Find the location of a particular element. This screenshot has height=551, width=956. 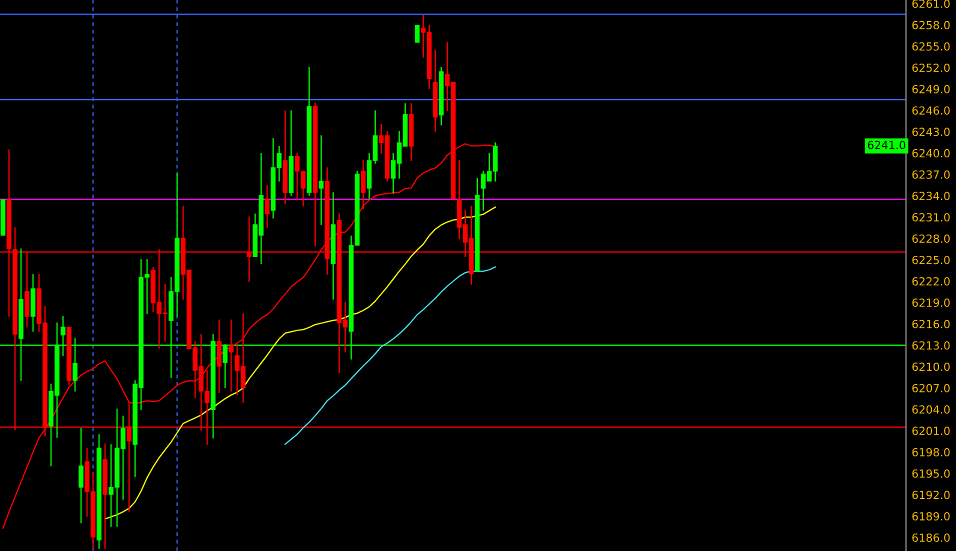

y-tick-label: 6219.0 is located at coordinates (931, 302).